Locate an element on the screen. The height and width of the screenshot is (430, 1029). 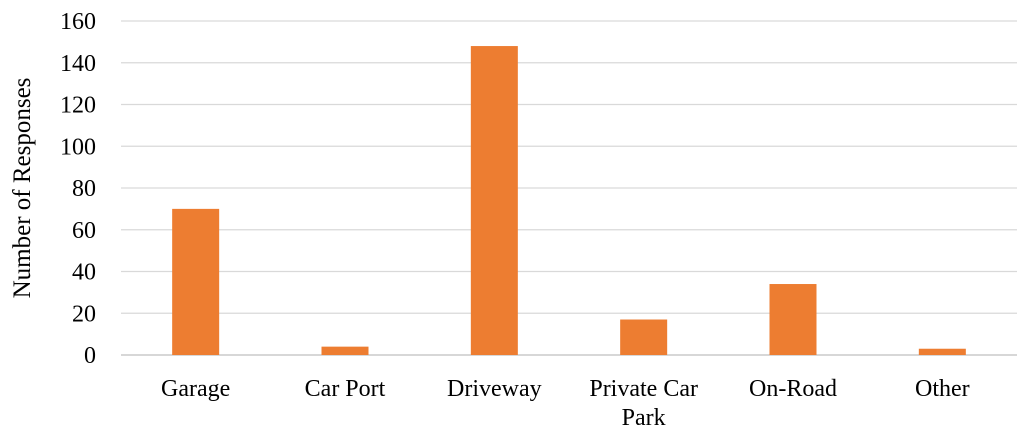
x-tick-label: On-Road is located at coordinates (793, 389).